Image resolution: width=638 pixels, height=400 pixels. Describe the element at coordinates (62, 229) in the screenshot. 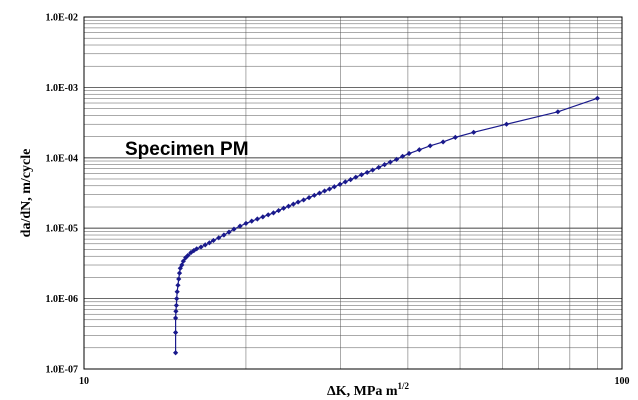

I see `y-tick-label: 1.0E-05` at that location.